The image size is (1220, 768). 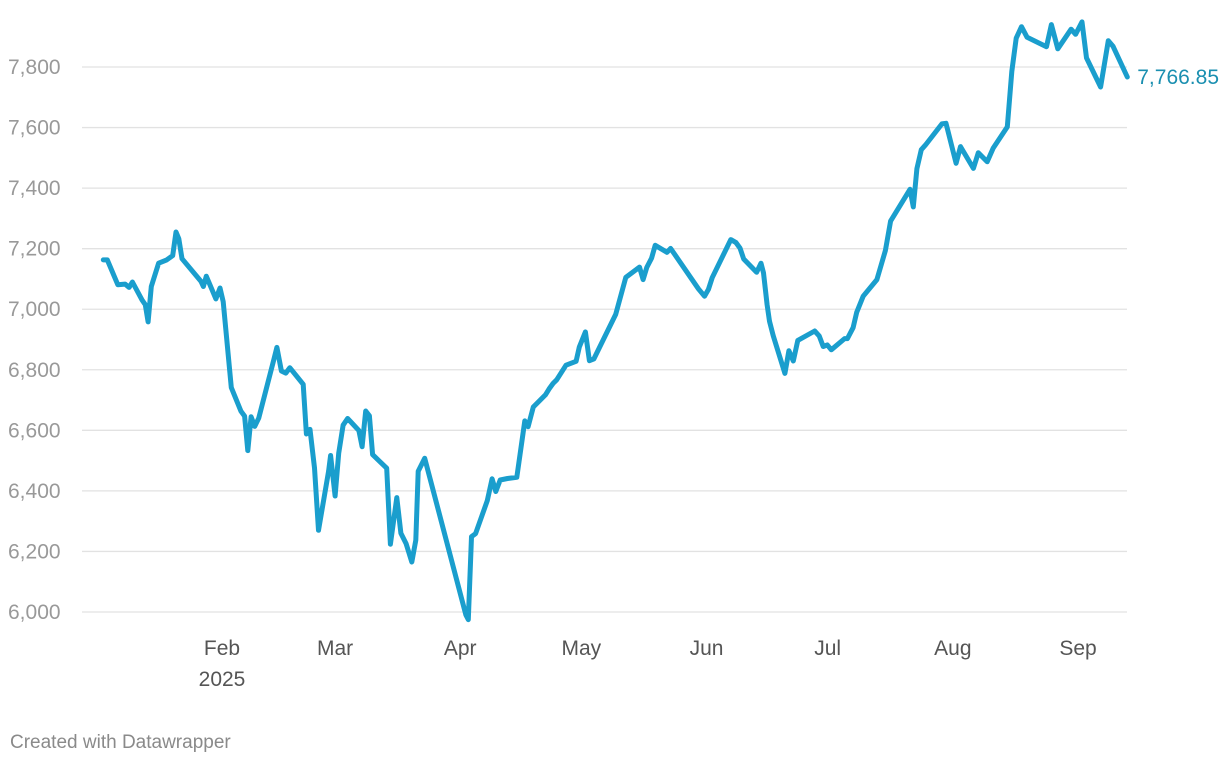 What do you see at coordinates (34, 309) in the screenshot?
I see `y-tick-label-7000: 7,000` at bounding box center [34, 309].